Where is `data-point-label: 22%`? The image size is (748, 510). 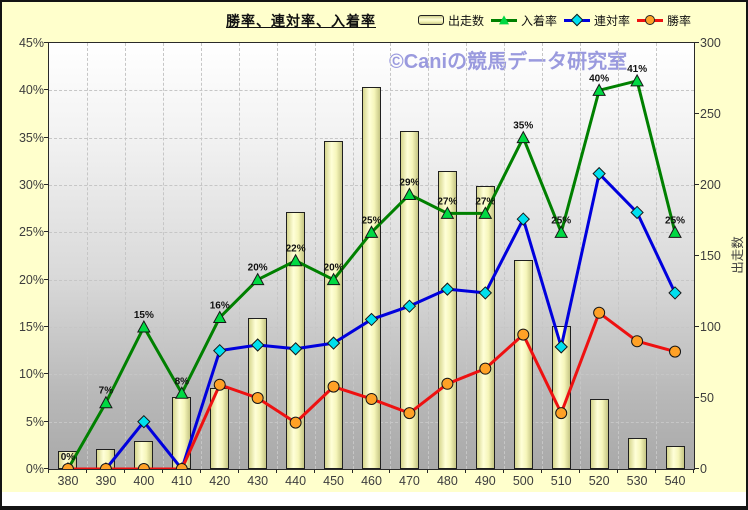
data-point-label: 22% is located at coordinates (296, 249).